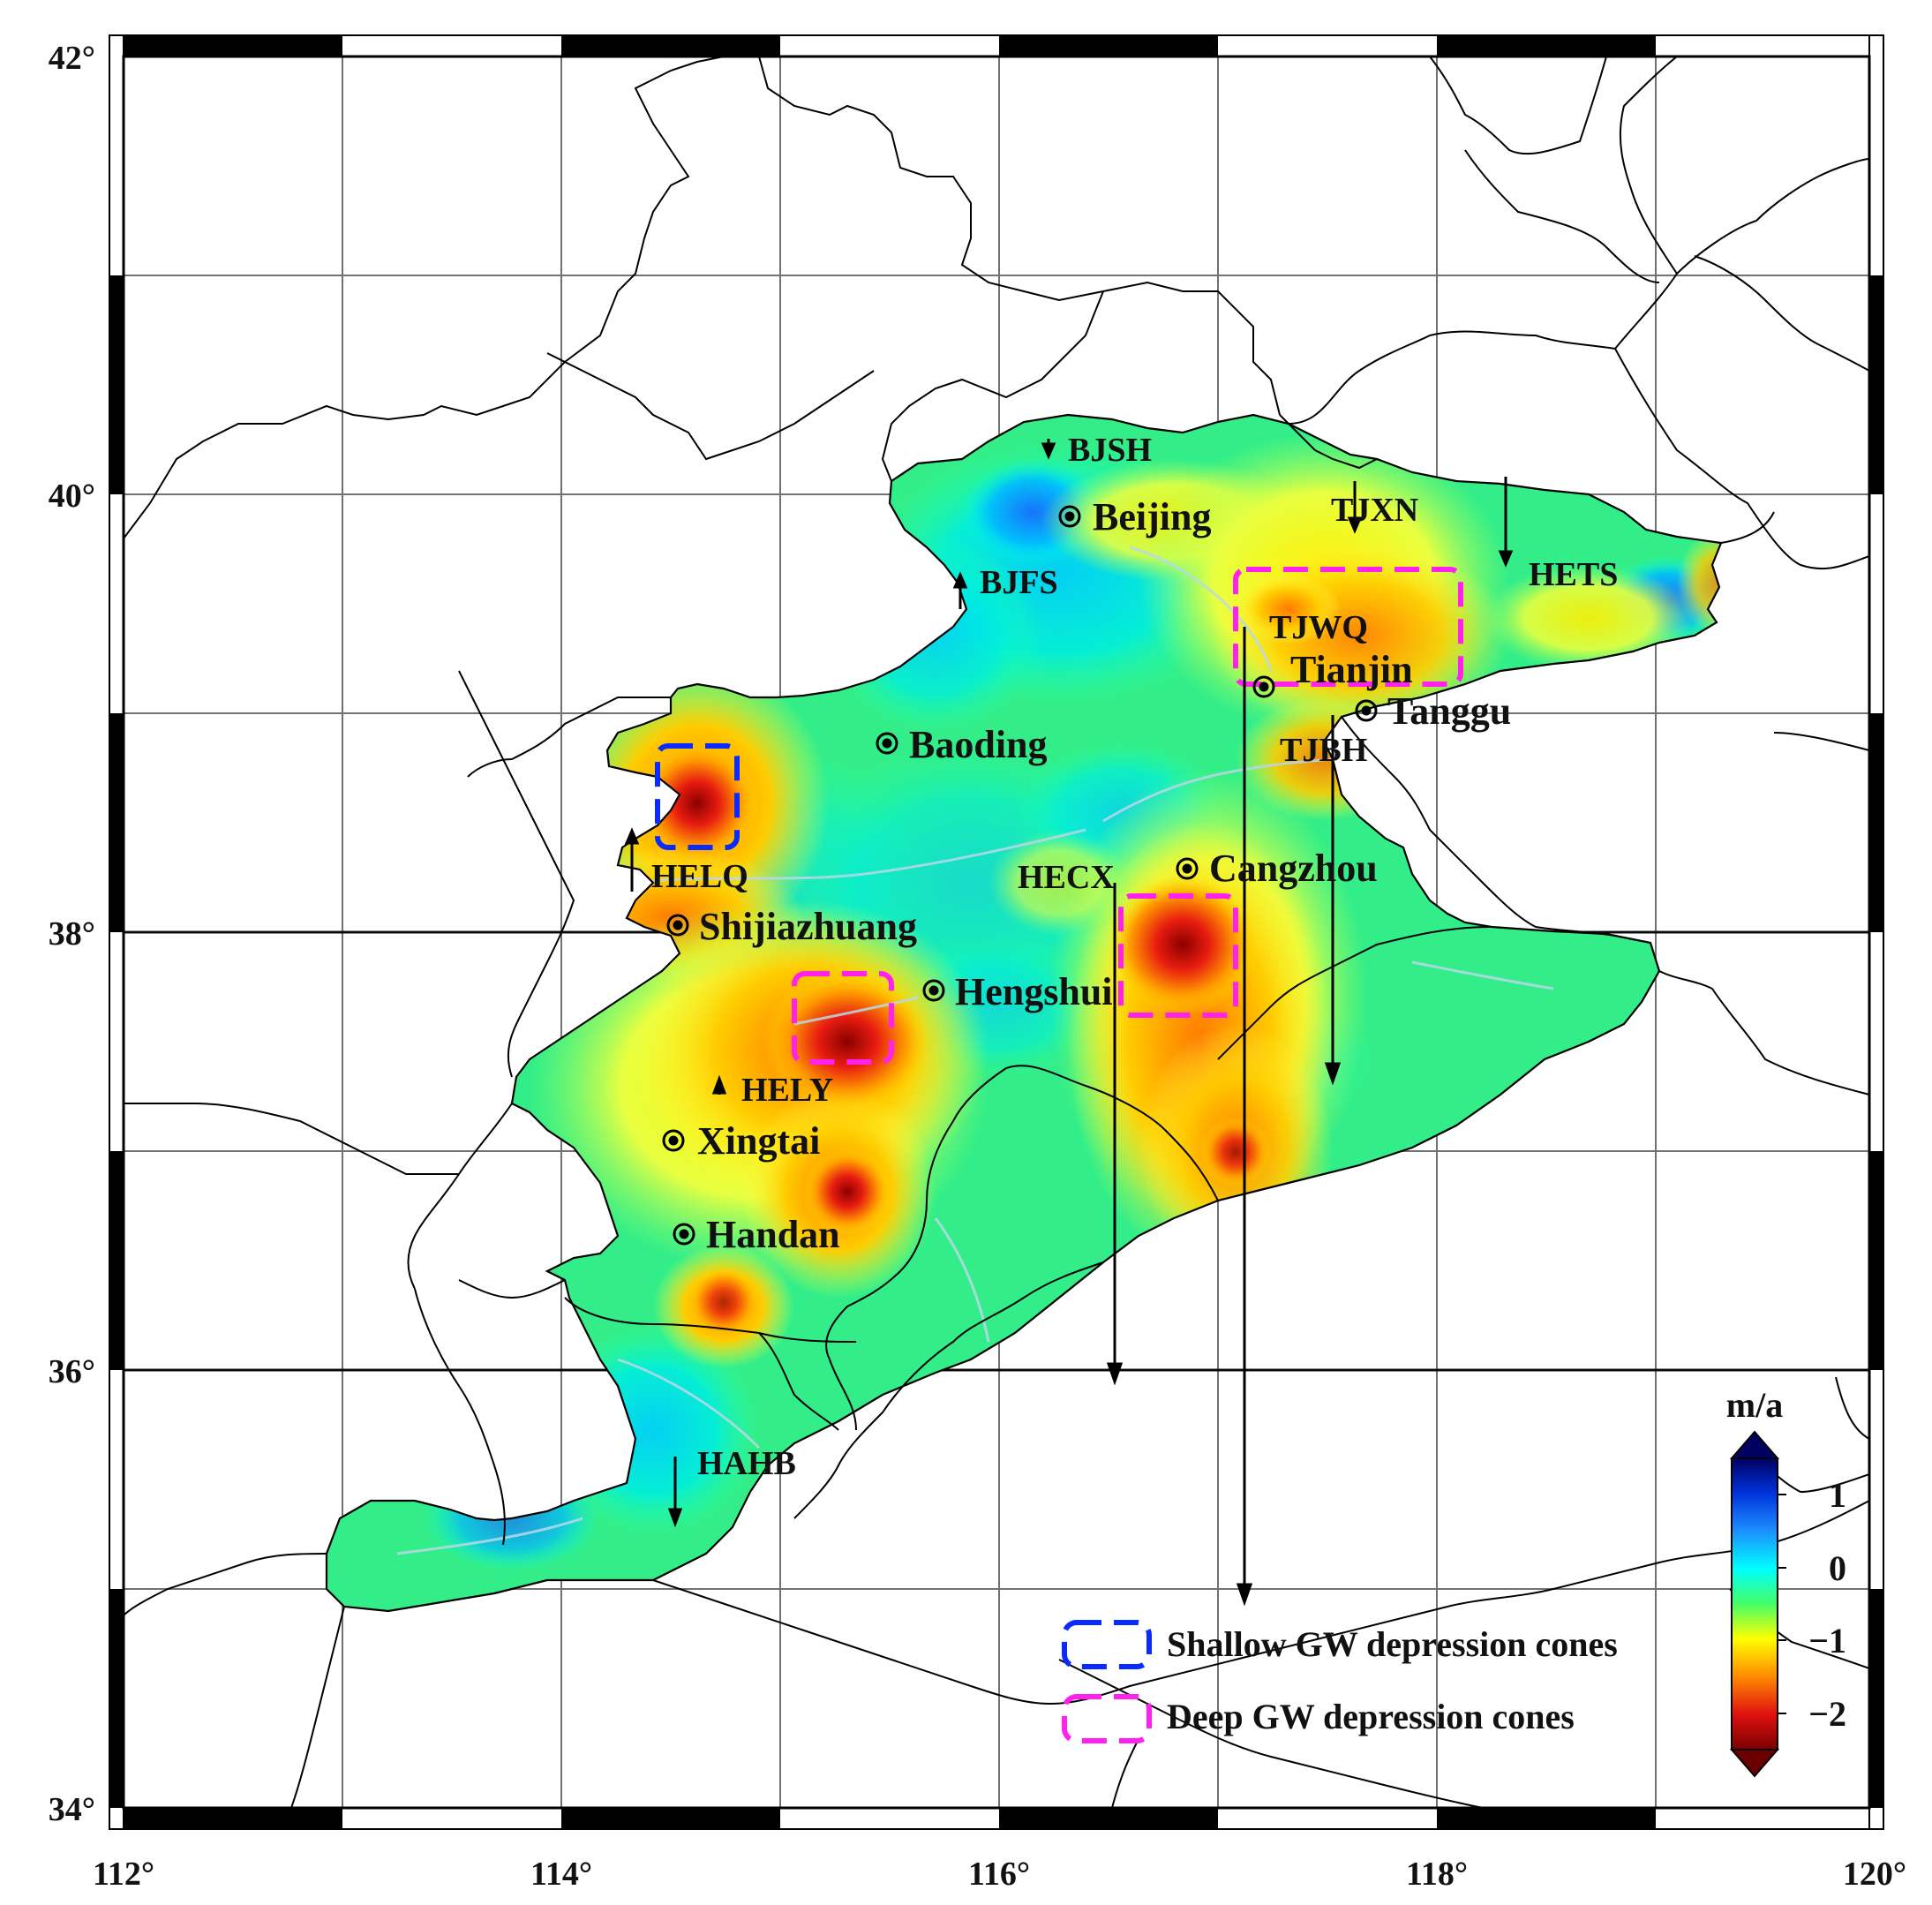 The height and width of the screenshot is (1905, 1932). I want to click on city-marker-beijing, so click(1069, 516).